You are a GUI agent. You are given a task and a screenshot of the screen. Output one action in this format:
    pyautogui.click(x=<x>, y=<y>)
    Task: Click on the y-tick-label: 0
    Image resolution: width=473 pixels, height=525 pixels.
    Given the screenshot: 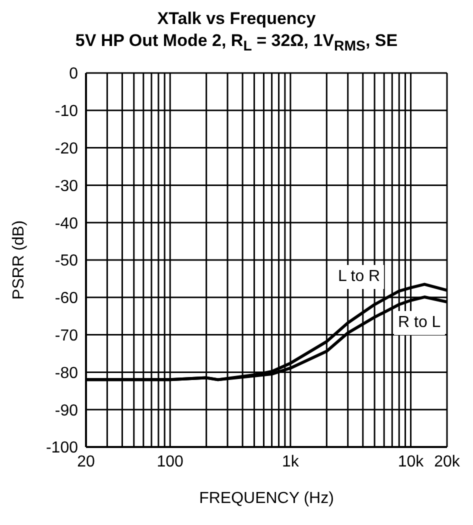 What is the action you would take?
    pyautogui.click(x=73, y=75)
    